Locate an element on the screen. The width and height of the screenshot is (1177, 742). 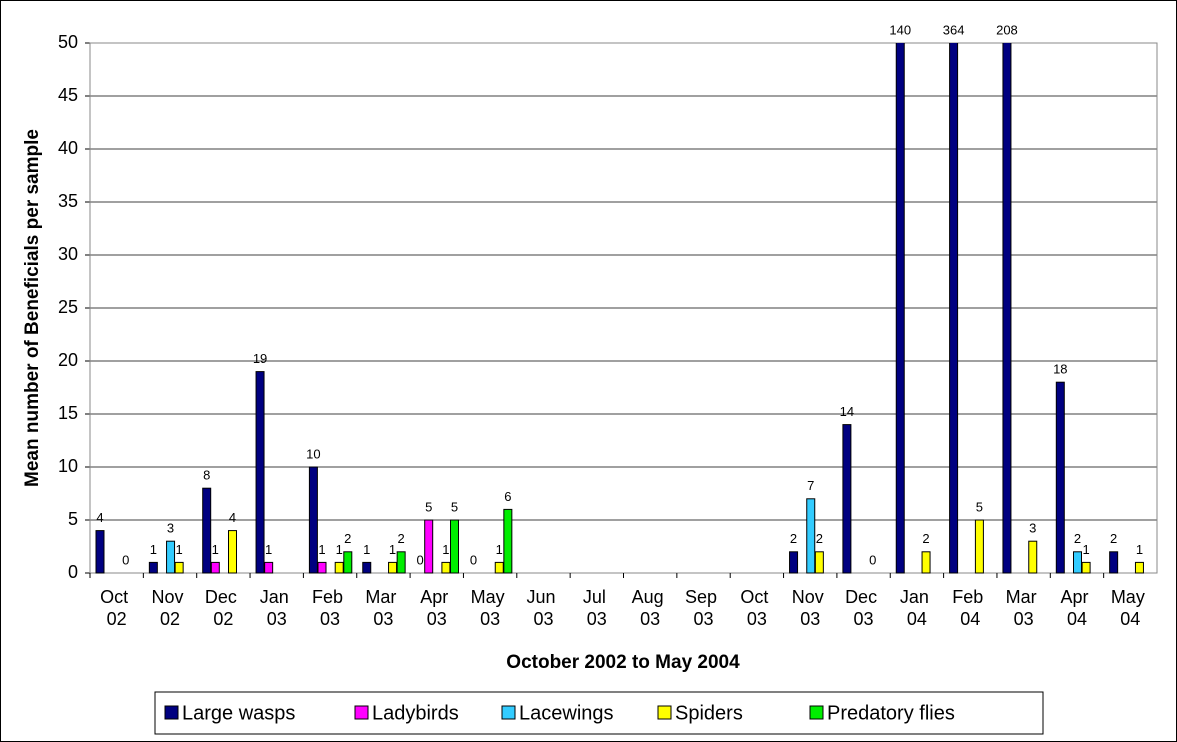
x-tick-label: Dec 02 is located at coordinates (223, 608).